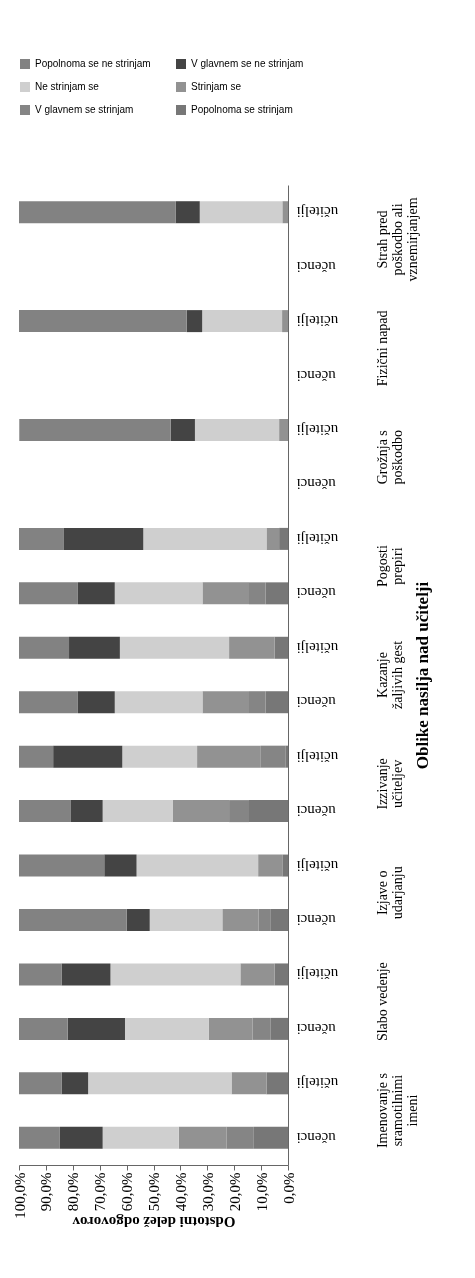  Describe the element at coordinates (397, 239) in the screenshot. I see `text: Strah pred poškodbo ali vznemirjanjem` at that location.